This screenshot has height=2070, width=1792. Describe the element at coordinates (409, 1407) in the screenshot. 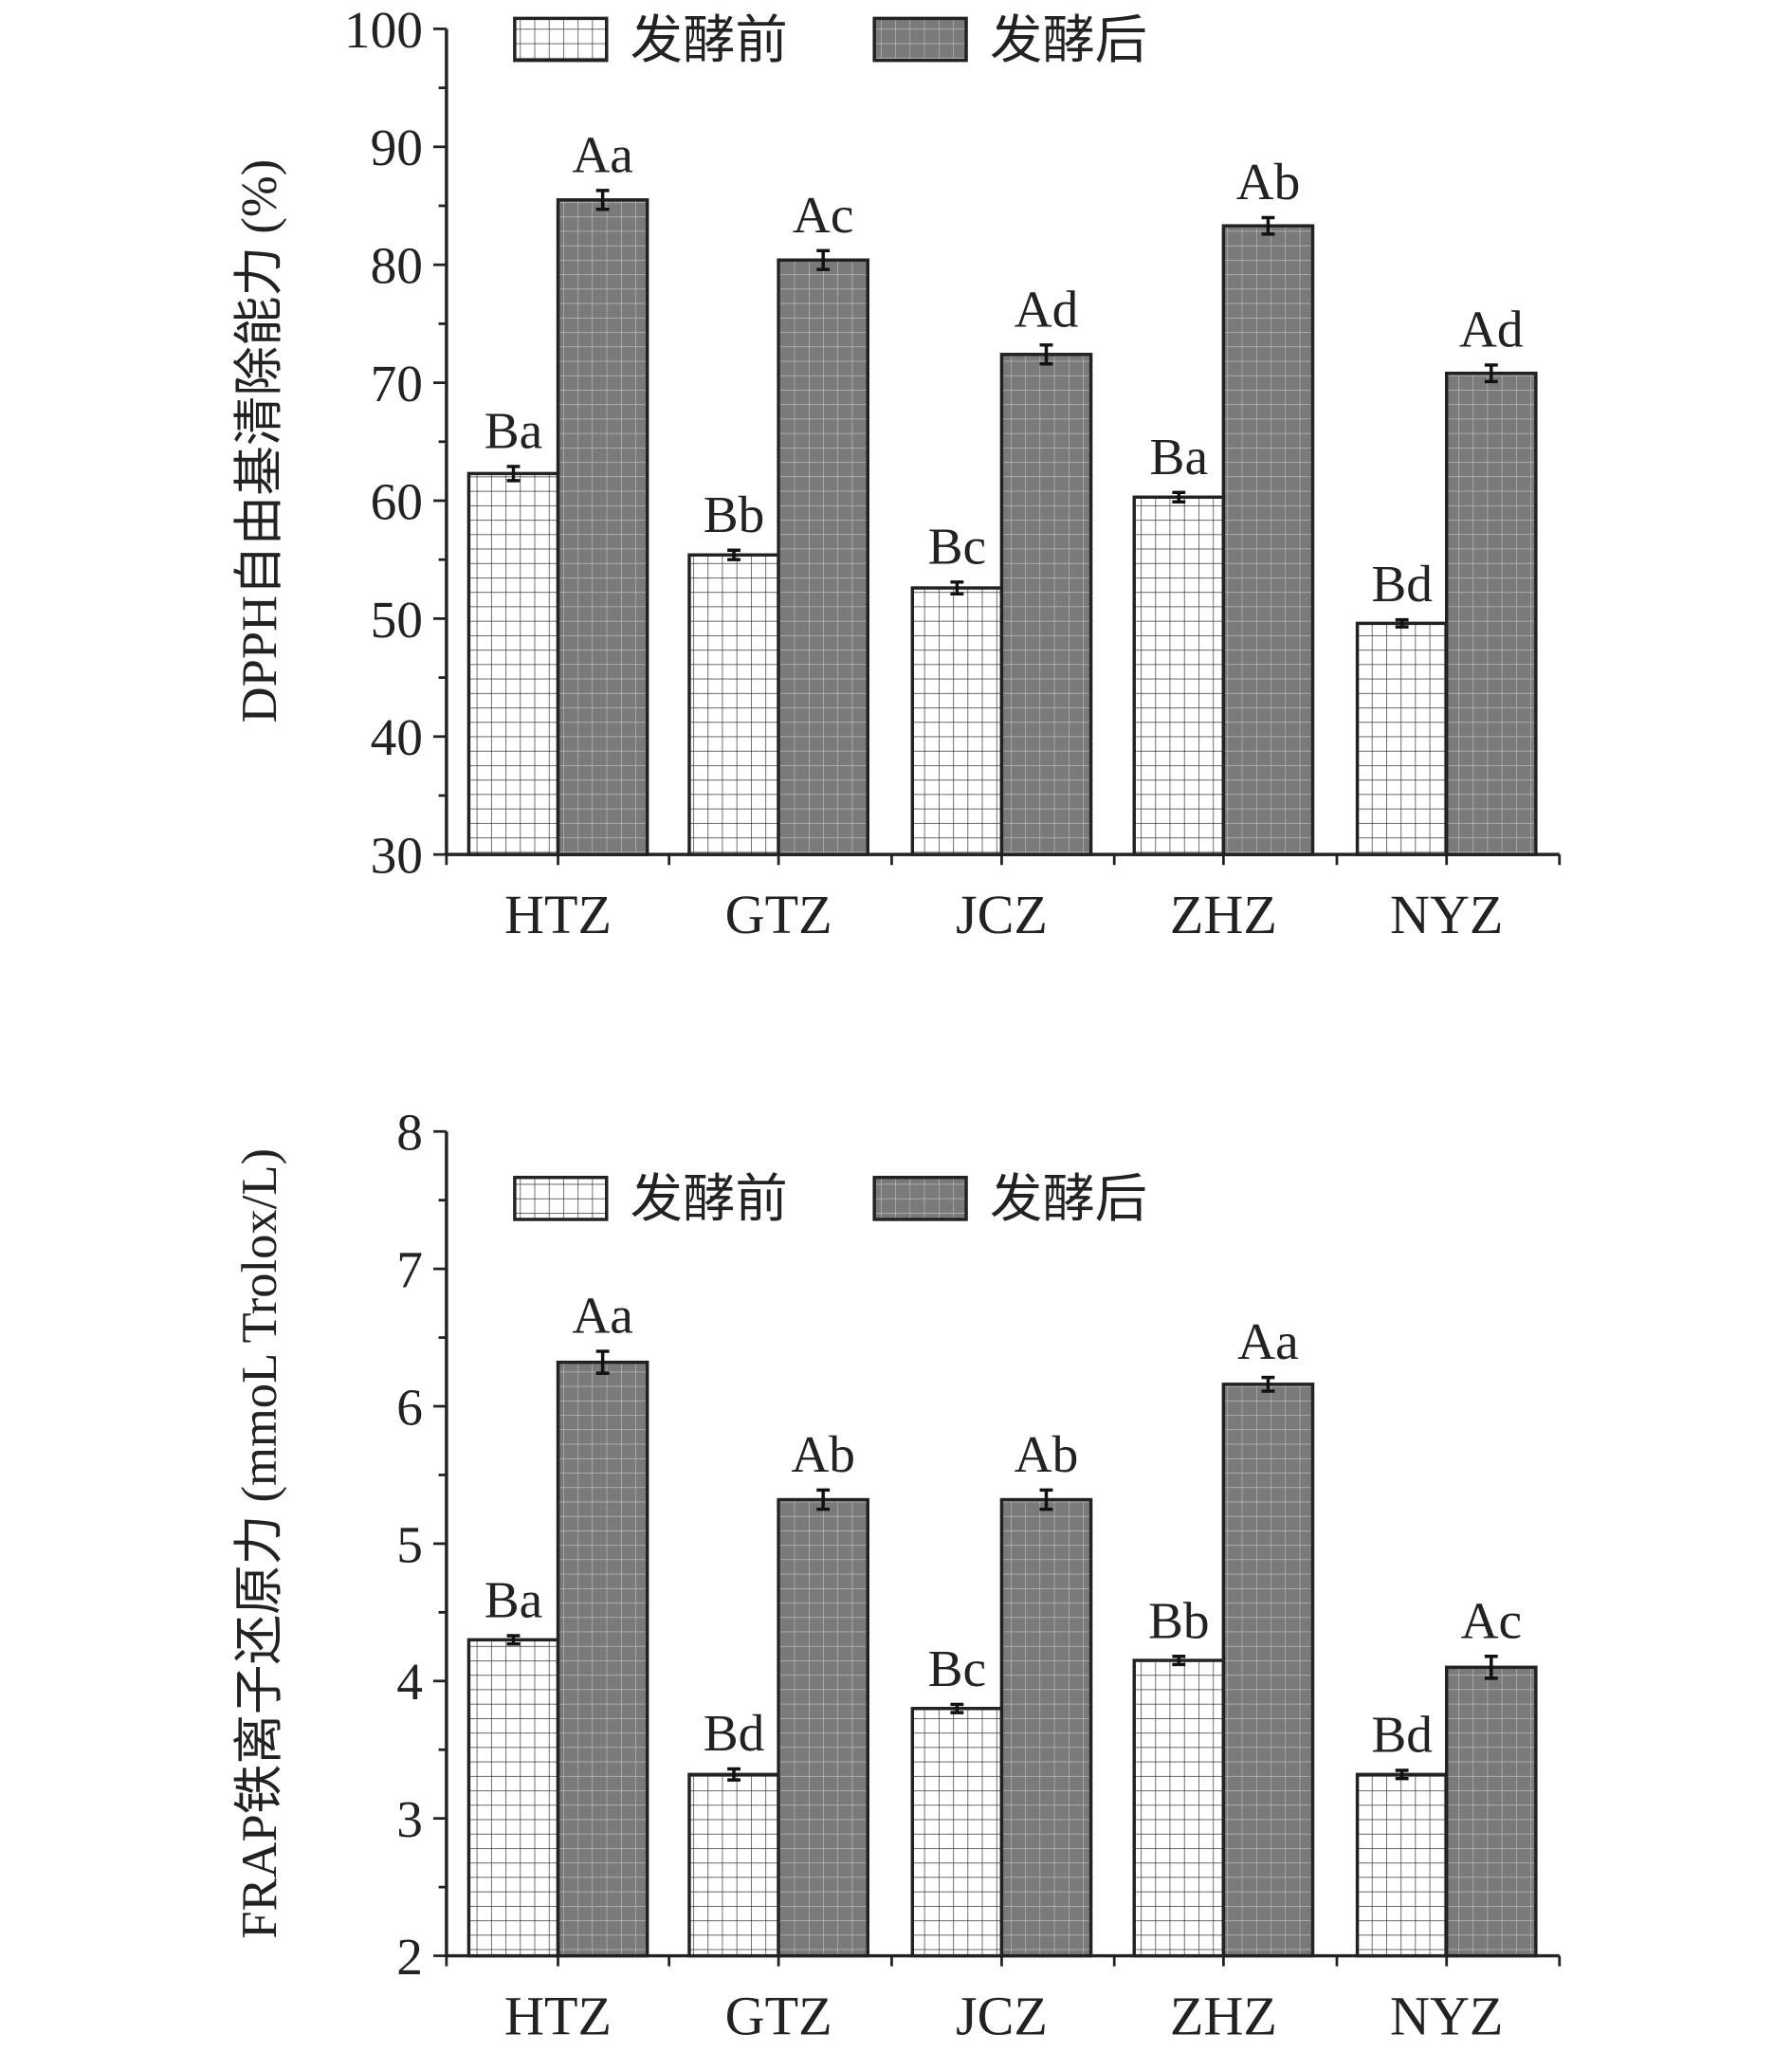

I see `y-tick-label: 6` at that location.